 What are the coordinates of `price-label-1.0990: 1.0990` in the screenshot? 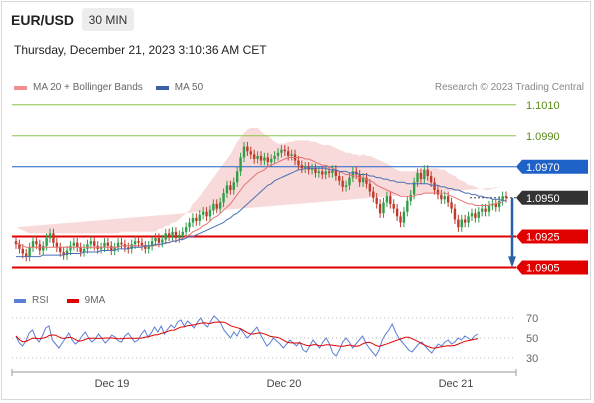 It's located at (543, 137).